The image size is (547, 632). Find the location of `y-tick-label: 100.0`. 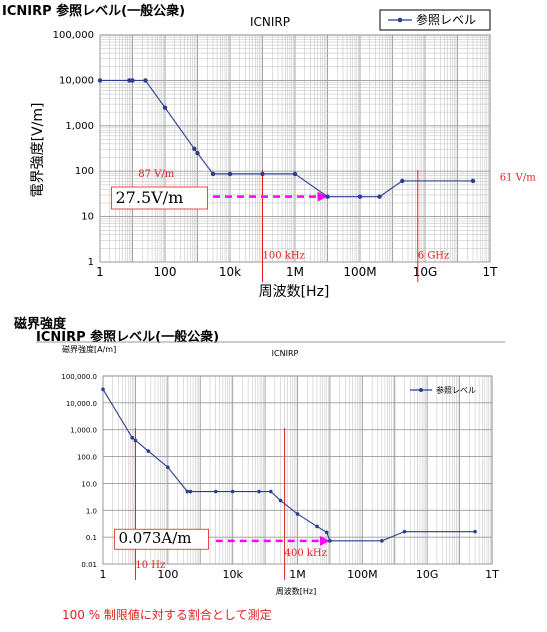

y-tick-label: 100.0 is located at coordinates (87, 458).